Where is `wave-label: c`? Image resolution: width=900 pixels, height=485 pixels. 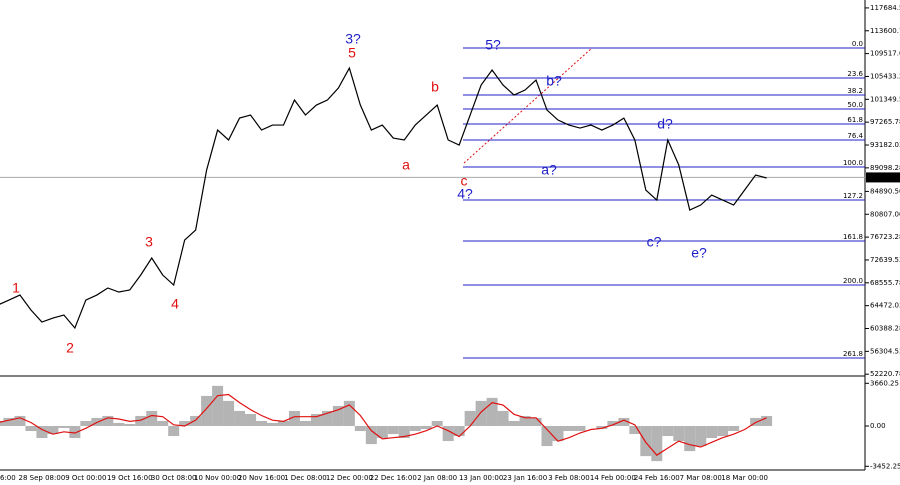
wave-label: c is located at coordinates (464, 181).